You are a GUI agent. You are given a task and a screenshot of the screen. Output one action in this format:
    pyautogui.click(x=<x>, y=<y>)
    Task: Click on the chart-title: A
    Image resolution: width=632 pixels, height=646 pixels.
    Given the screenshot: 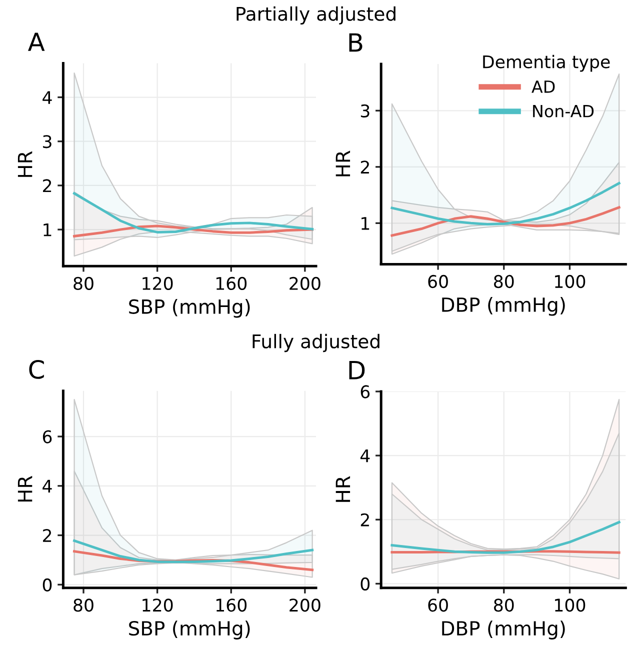 What is the action you would take?
    pyautogui.click(x=36, y=41)
    